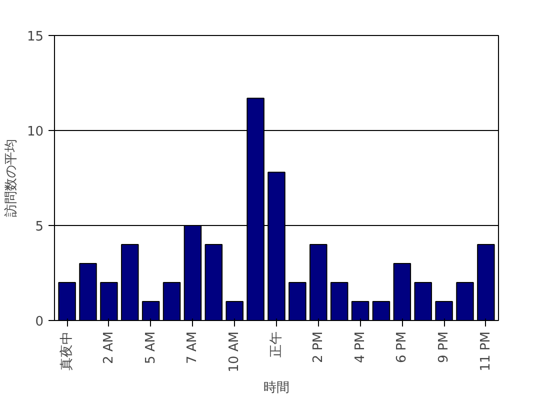 The height and width of the screenshot is (398, 548). I want to click on x-tick-label: 2 PM, so click(318, 347).